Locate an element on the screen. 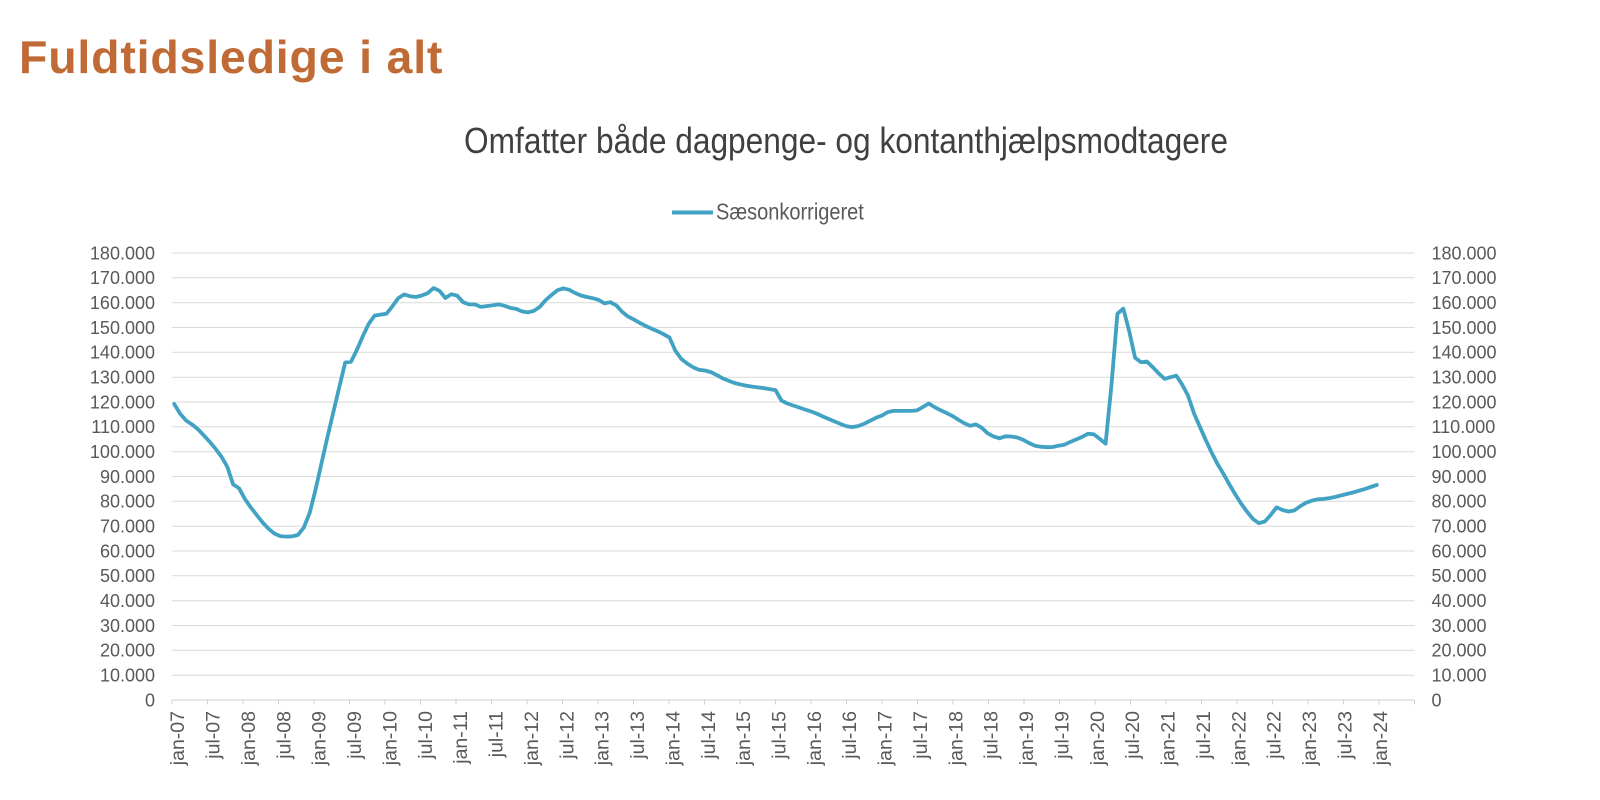 This screenshot has height=800, width=1600. svg-text: jul-08 is located at coordinates (284, 735).